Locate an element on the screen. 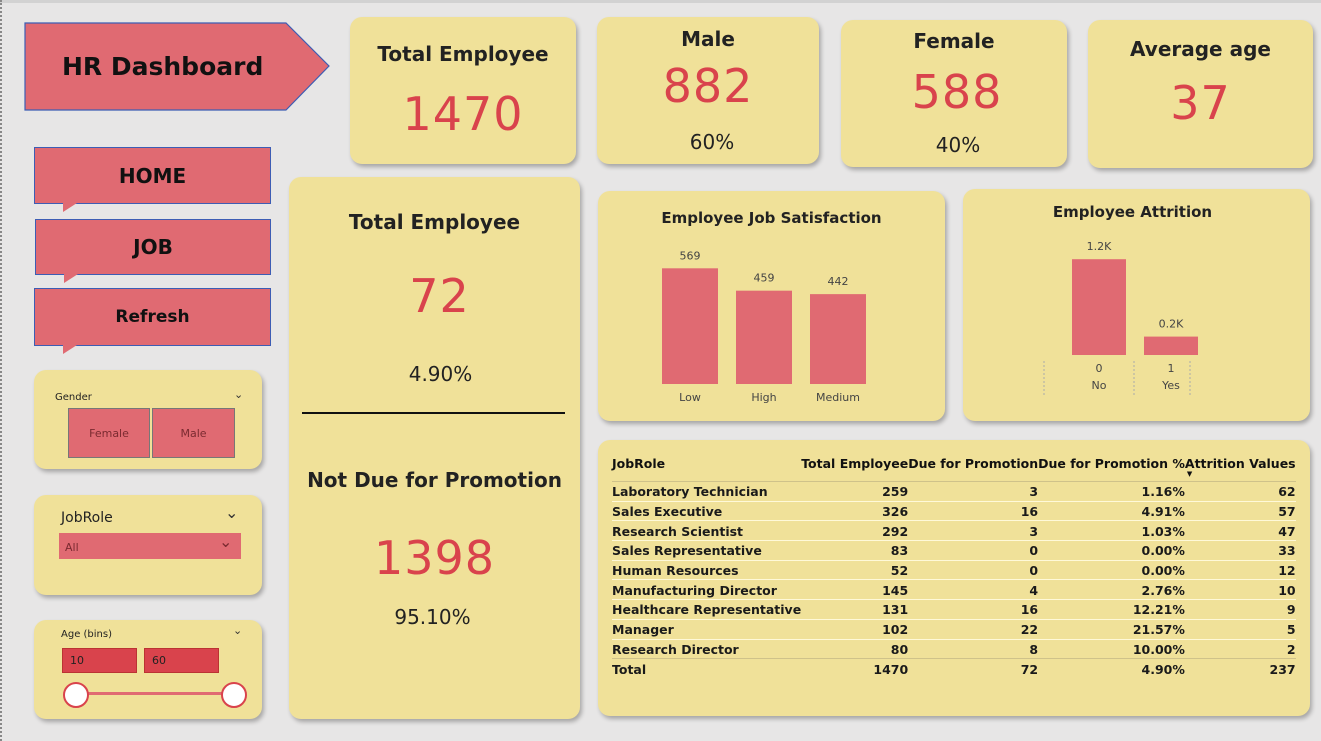 The width and height of the screenshot is (1321, 741). home-button: HOME is located at coordinates (152, 179).